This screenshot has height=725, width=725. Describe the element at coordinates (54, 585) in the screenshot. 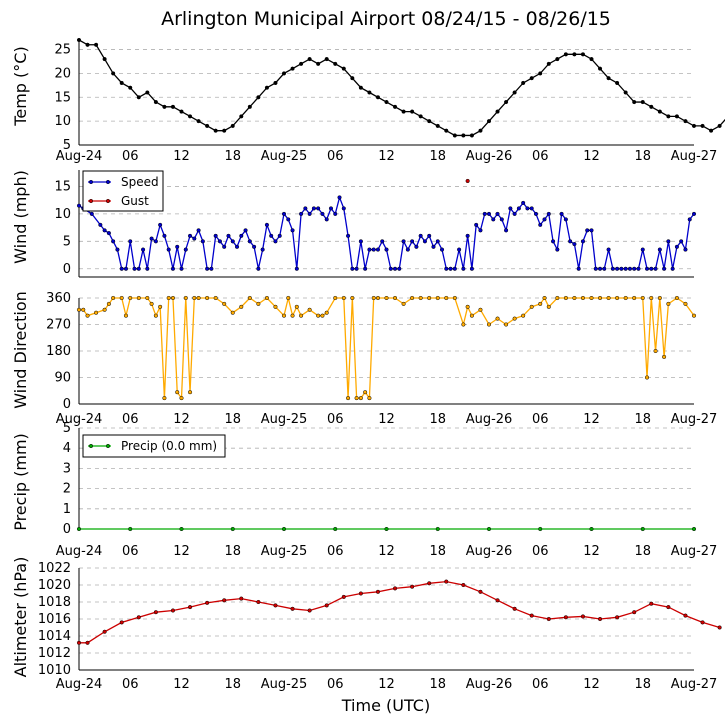

I see `y-tick-label: 1020` at that location.